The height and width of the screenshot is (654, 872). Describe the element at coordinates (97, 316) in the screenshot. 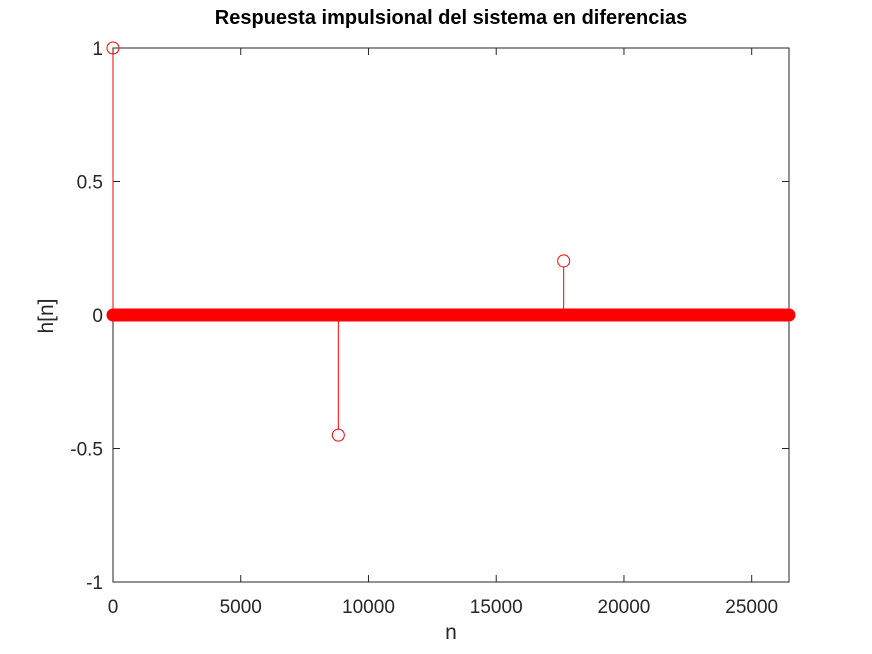

I see `y-tick-label: 0` at that location.